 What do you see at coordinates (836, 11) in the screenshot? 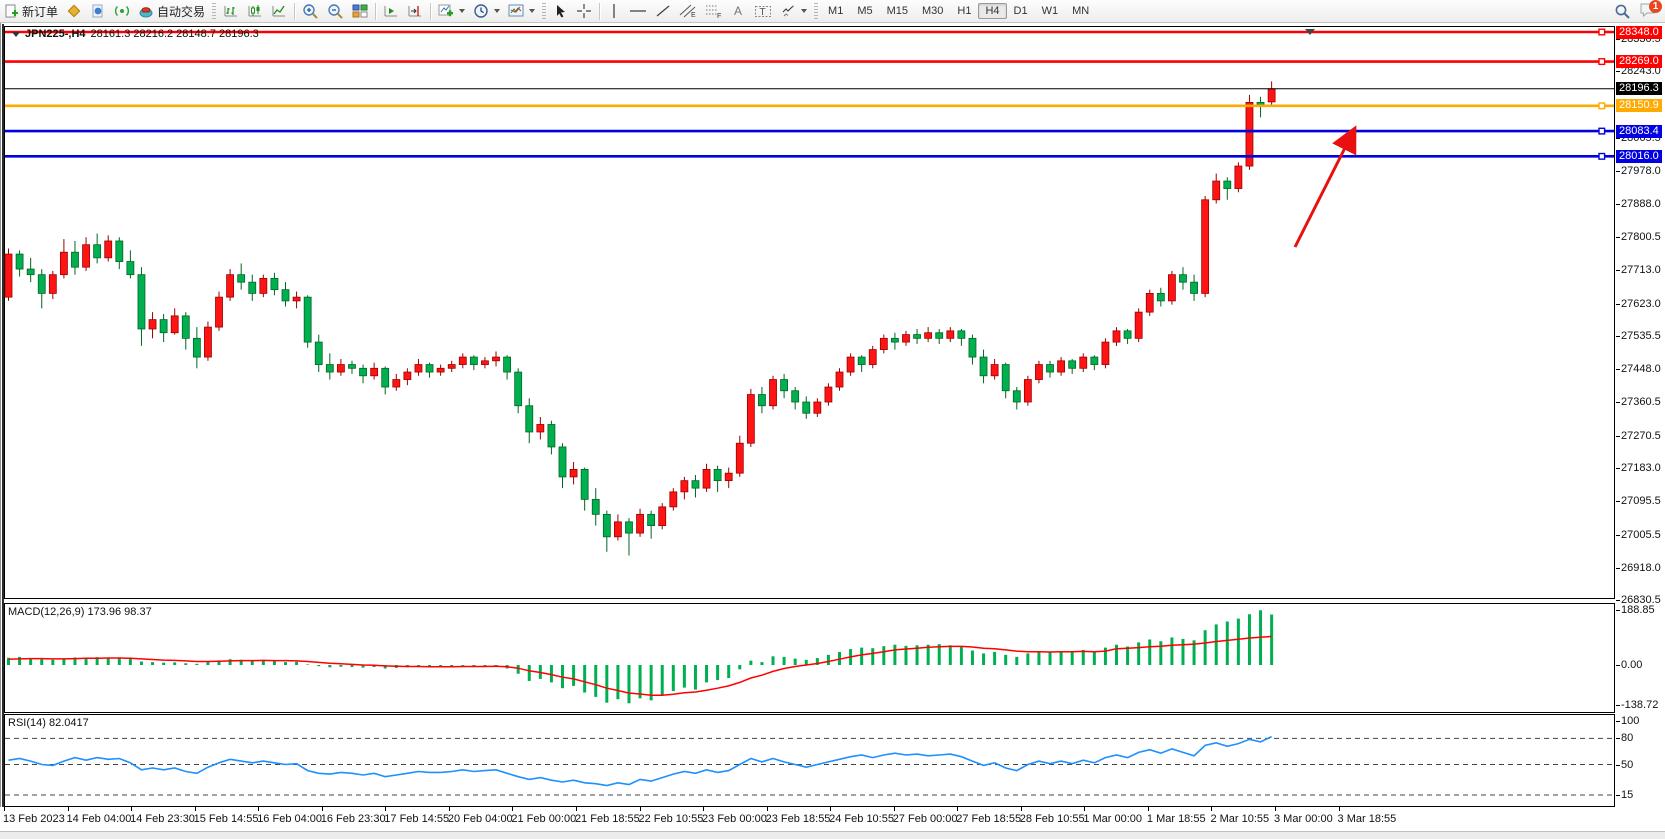
I see `timeframe-button-M1: M1` at bounding box center [836, 11].